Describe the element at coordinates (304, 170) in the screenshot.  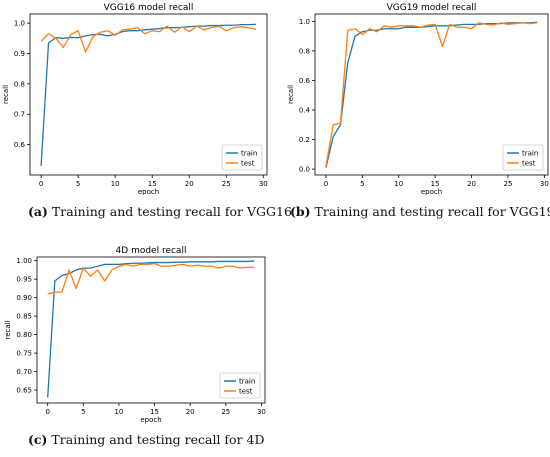
I see `y-tick-label: 0.0` at that location.